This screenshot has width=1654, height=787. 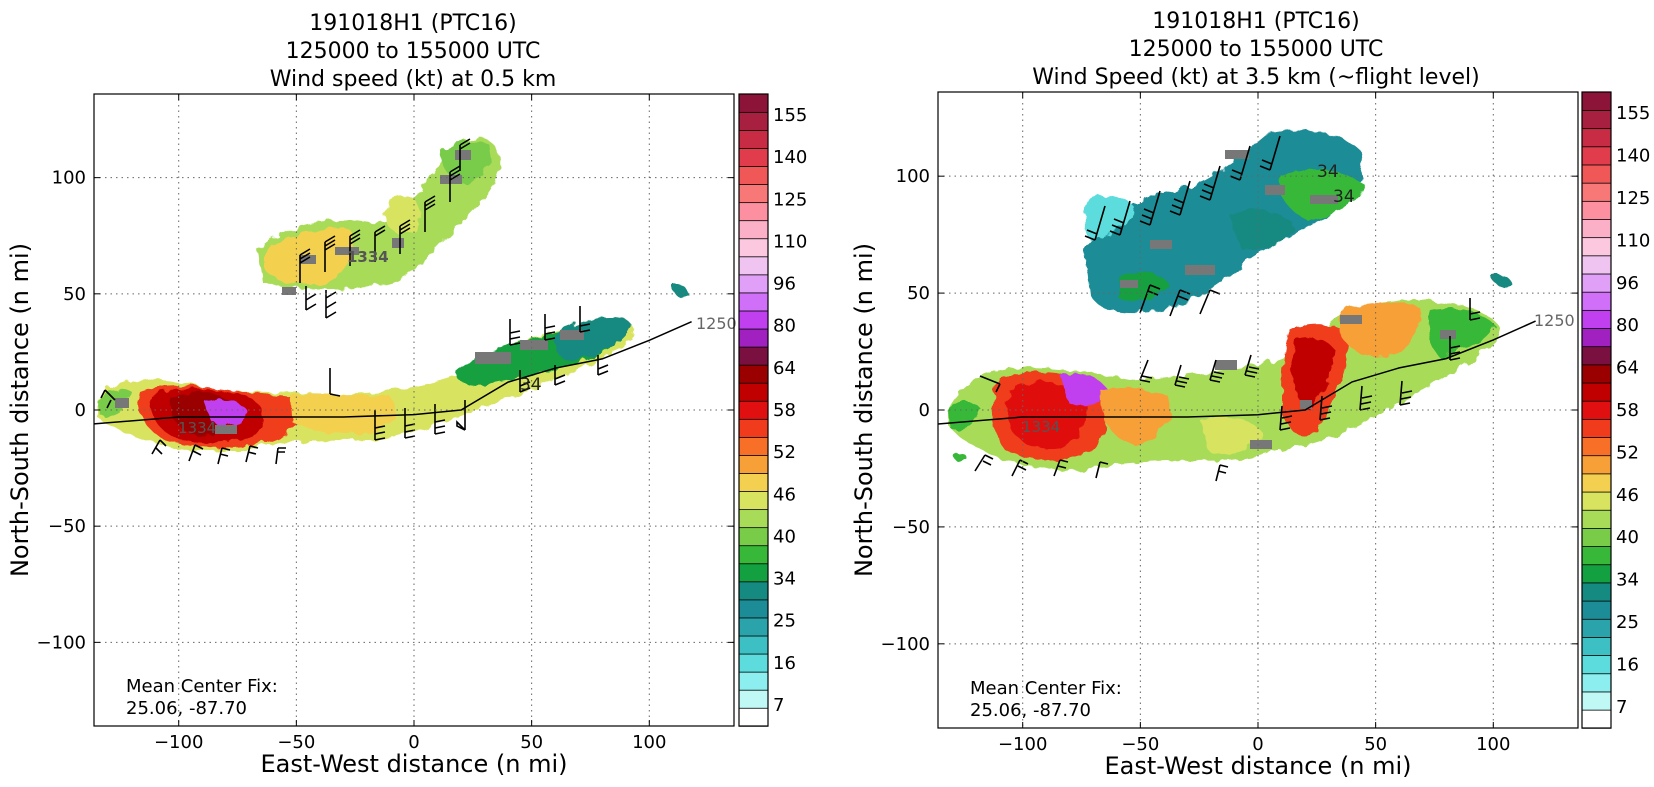 What do you see at coordinates (784, 579) in the screenshot?
I see `colorbar-tick-label: 34` at bounding box center [784, 579].